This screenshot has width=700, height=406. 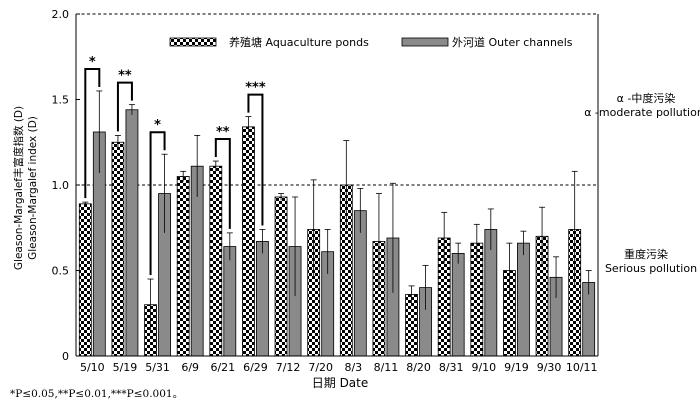 What do you see at coordinates (512, 42) in the screenshot?
I see `legend-label-outer-channels: 外河道 Outer channels` at bounding box center [512, 42].